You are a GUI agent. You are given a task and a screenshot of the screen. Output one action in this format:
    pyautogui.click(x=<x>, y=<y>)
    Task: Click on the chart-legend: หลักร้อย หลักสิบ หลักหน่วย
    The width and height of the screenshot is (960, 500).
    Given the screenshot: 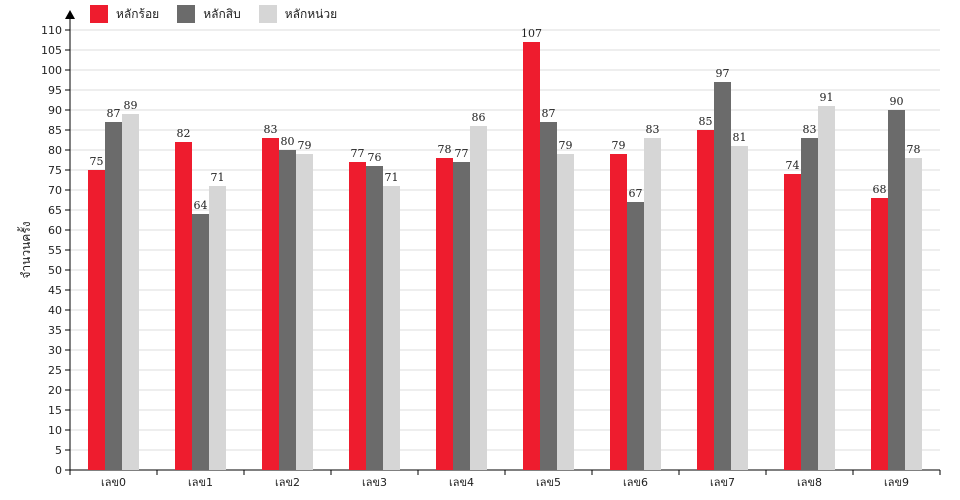 What is the action you would take?
    pyautogui.click(x=222, y=14)
    